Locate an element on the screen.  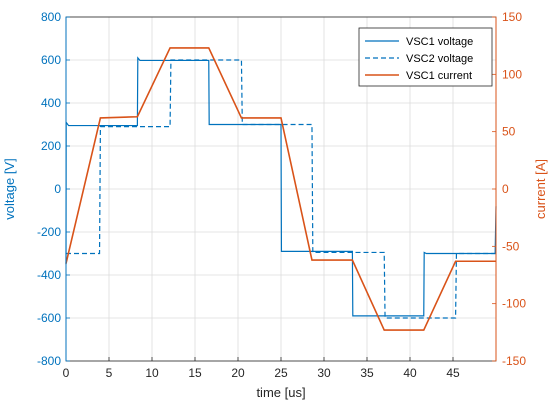
x-tick-label: 30 is located at coordinates (324, 373).